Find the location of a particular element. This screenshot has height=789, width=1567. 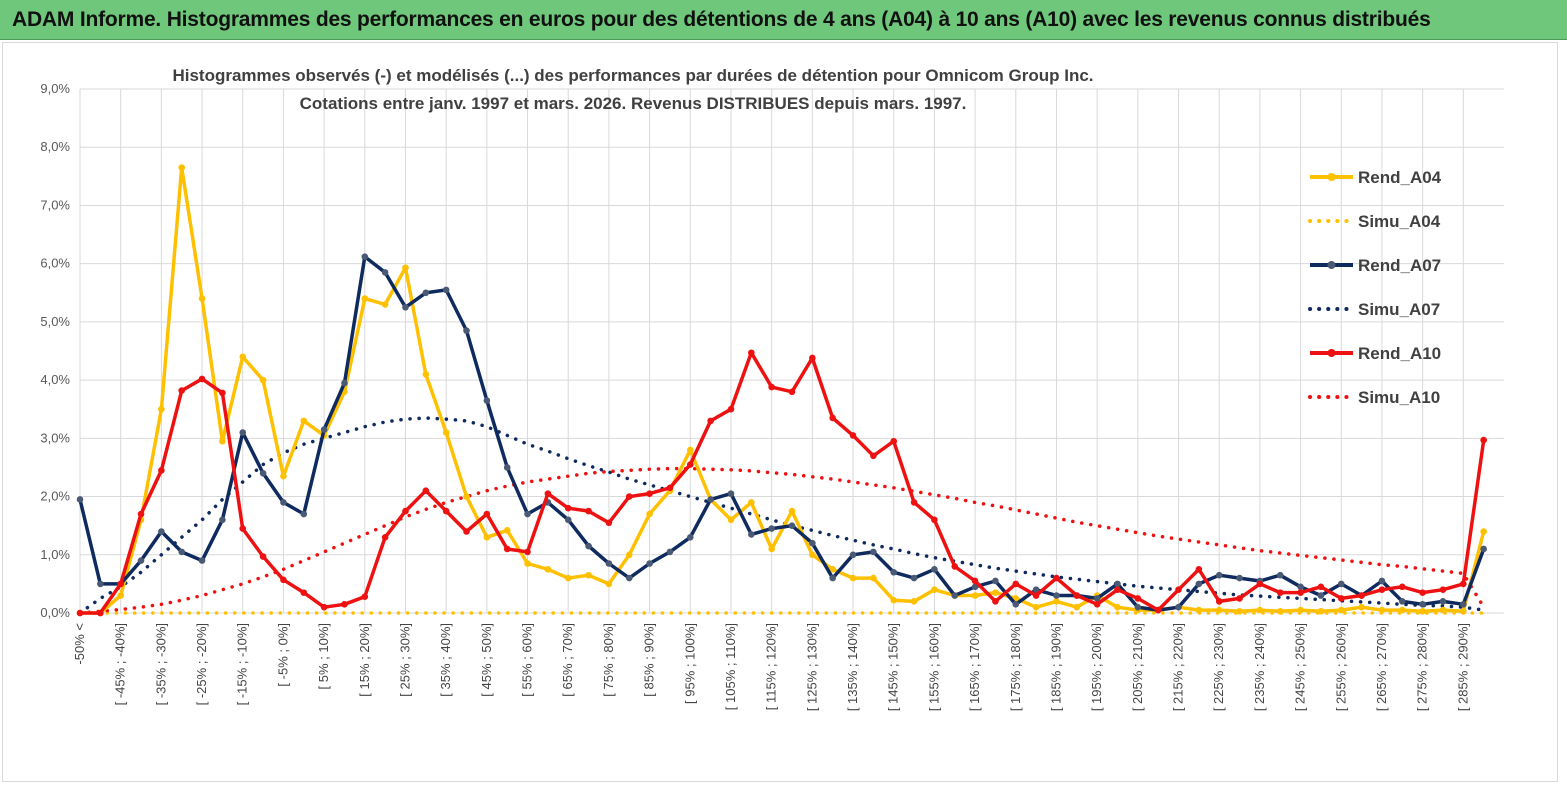

x-tick-label: [ 135% ; 140%] is located at coordinates (852, 667).